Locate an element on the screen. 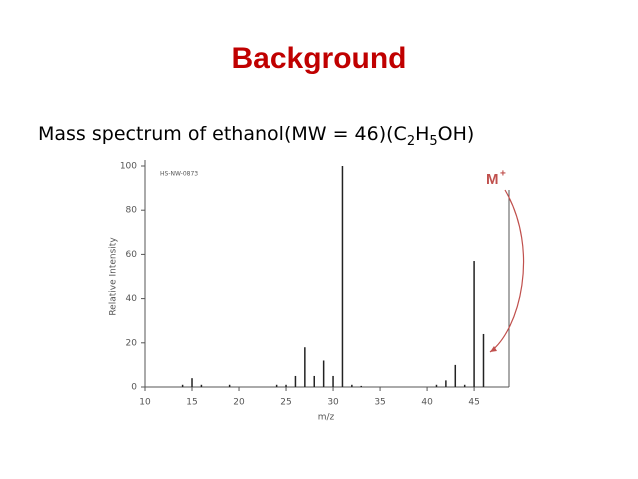 This screenshot has height=479, width=638. x-tick-label: 20 is located at coordinates (239, 403).